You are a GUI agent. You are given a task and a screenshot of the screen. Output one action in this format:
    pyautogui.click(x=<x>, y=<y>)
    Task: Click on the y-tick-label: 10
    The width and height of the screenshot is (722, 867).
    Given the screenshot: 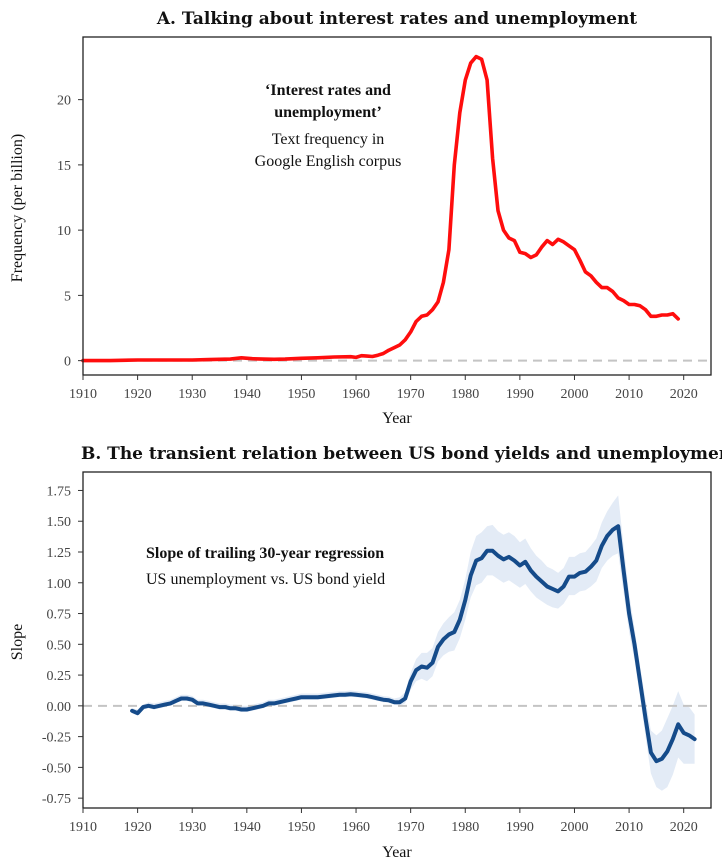 What is the action you would take?
    pyautogui.click(x=64, y=231)
    